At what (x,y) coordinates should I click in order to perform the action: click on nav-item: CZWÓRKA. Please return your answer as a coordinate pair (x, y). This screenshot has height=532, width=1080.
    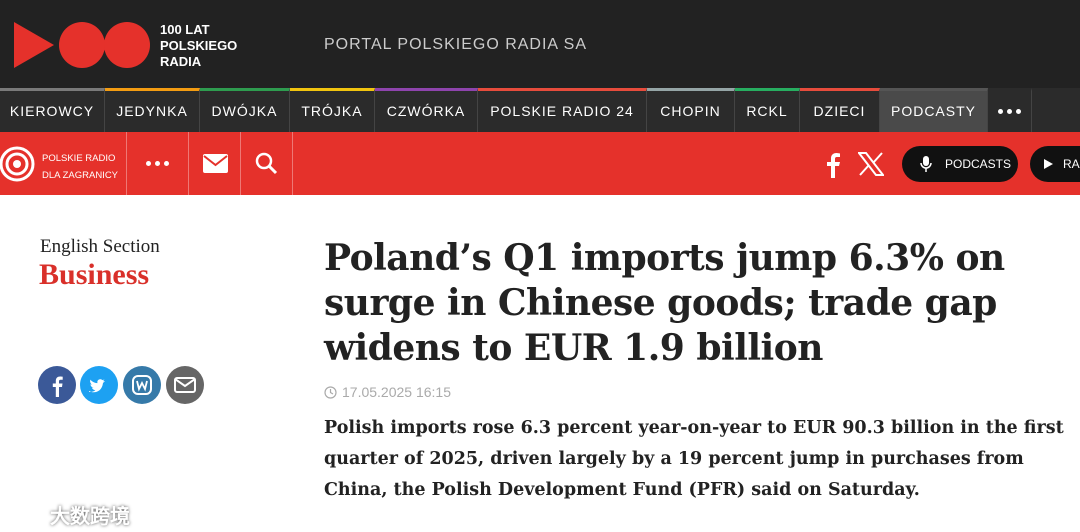
    Looking at the image, I should click on (426, 110).